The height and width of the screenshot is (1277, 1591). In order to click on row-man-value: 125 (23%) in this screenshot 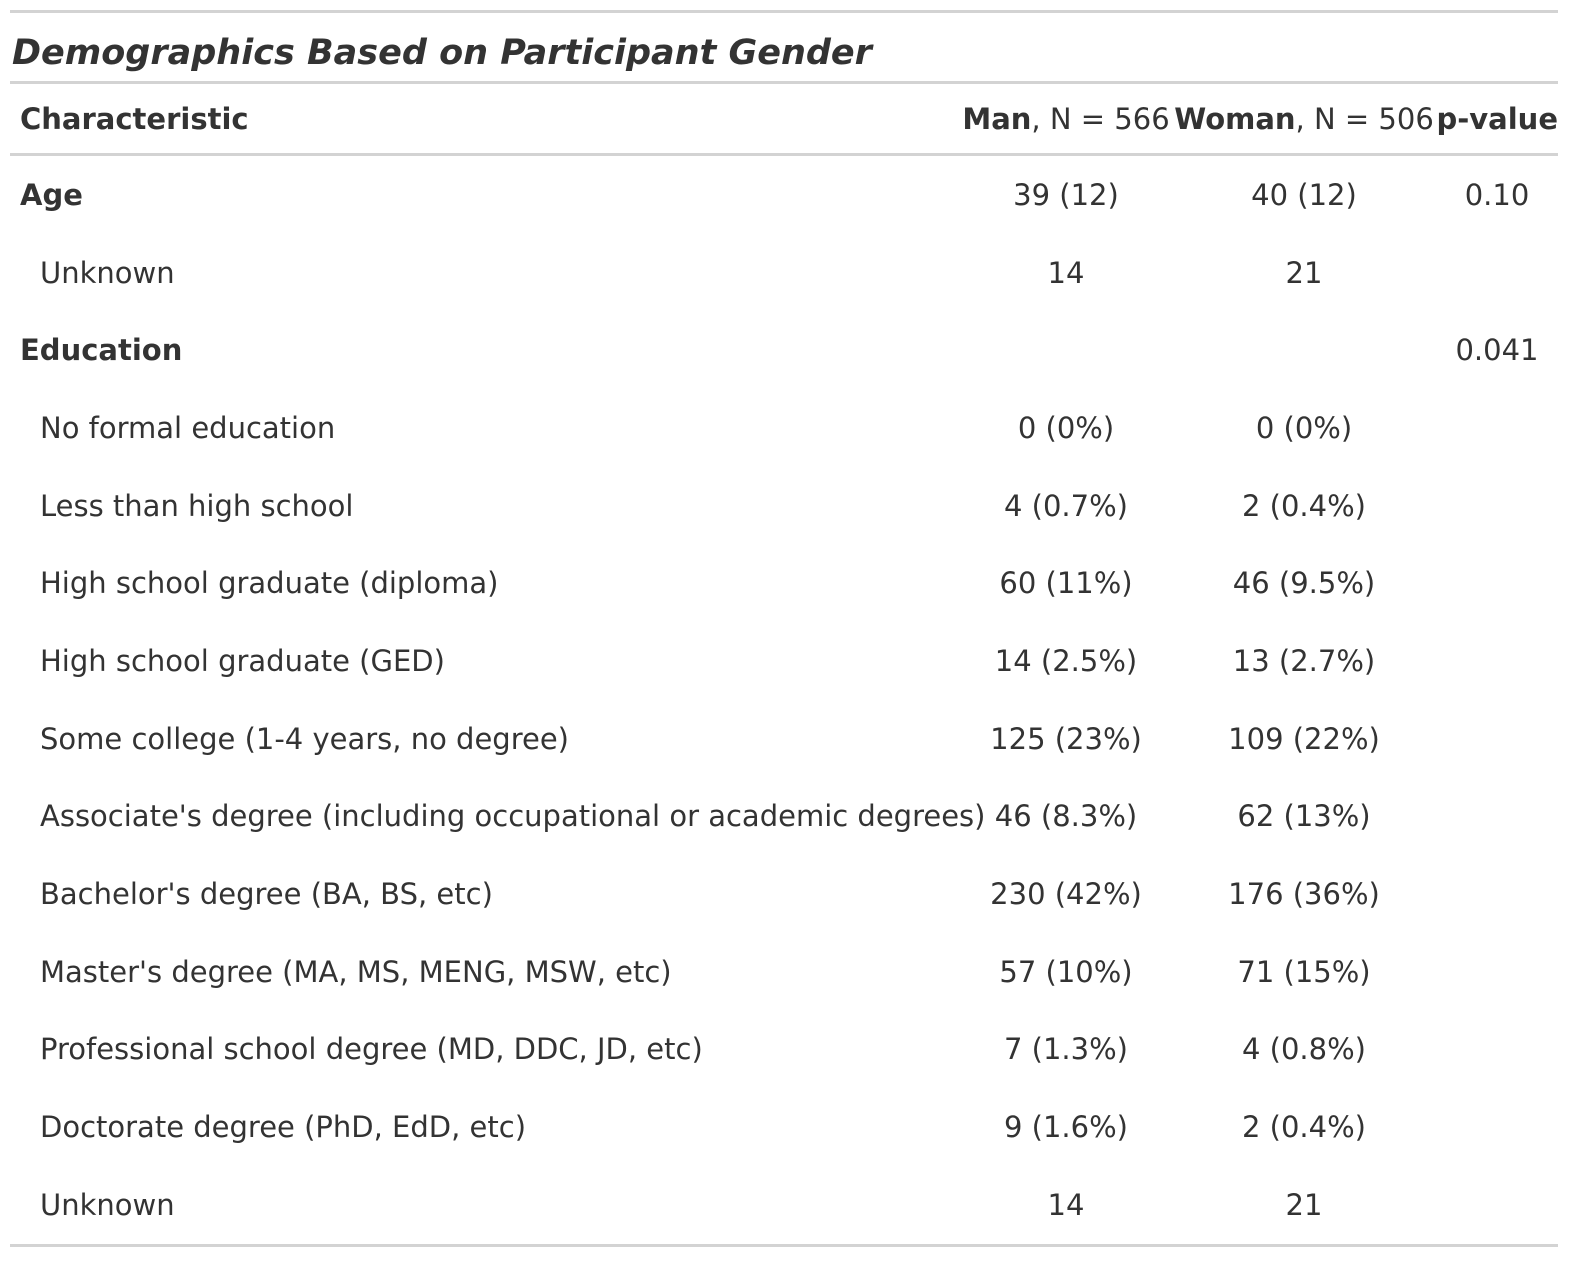, I will do `click(1066, 738)`.